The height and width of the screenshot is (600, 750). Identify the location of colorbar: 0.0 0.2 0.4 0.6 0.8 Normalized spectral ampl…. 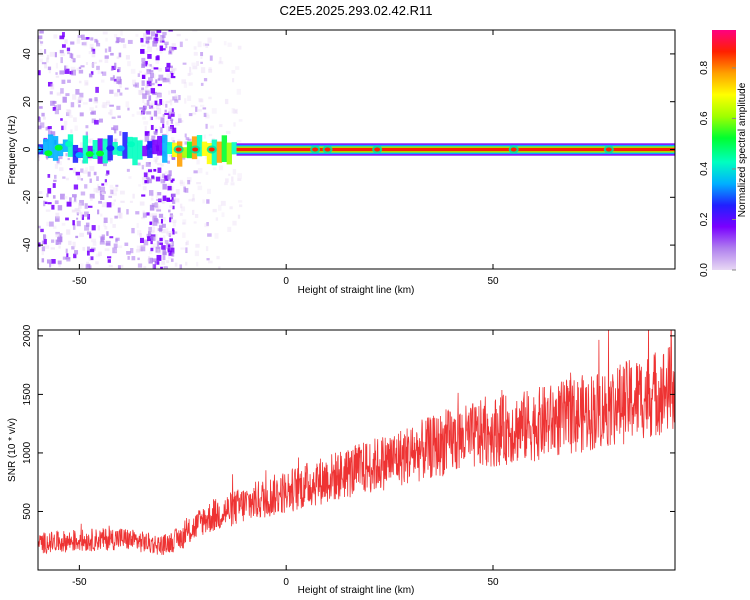
(723, 153).